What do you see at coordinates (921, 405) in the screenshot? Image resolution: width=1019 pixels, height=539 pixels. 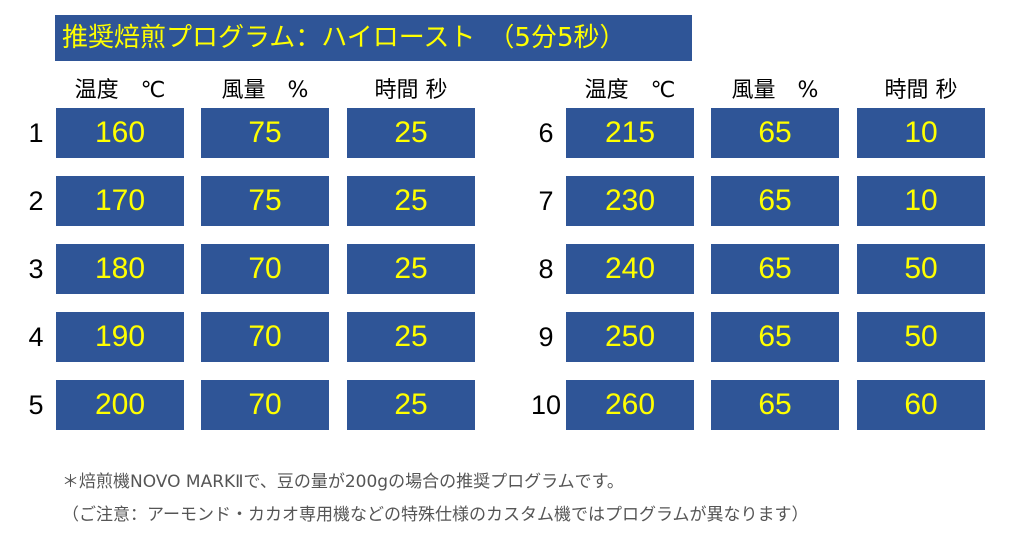 I see `time-cell: 60` at bounding box center [921, 405].